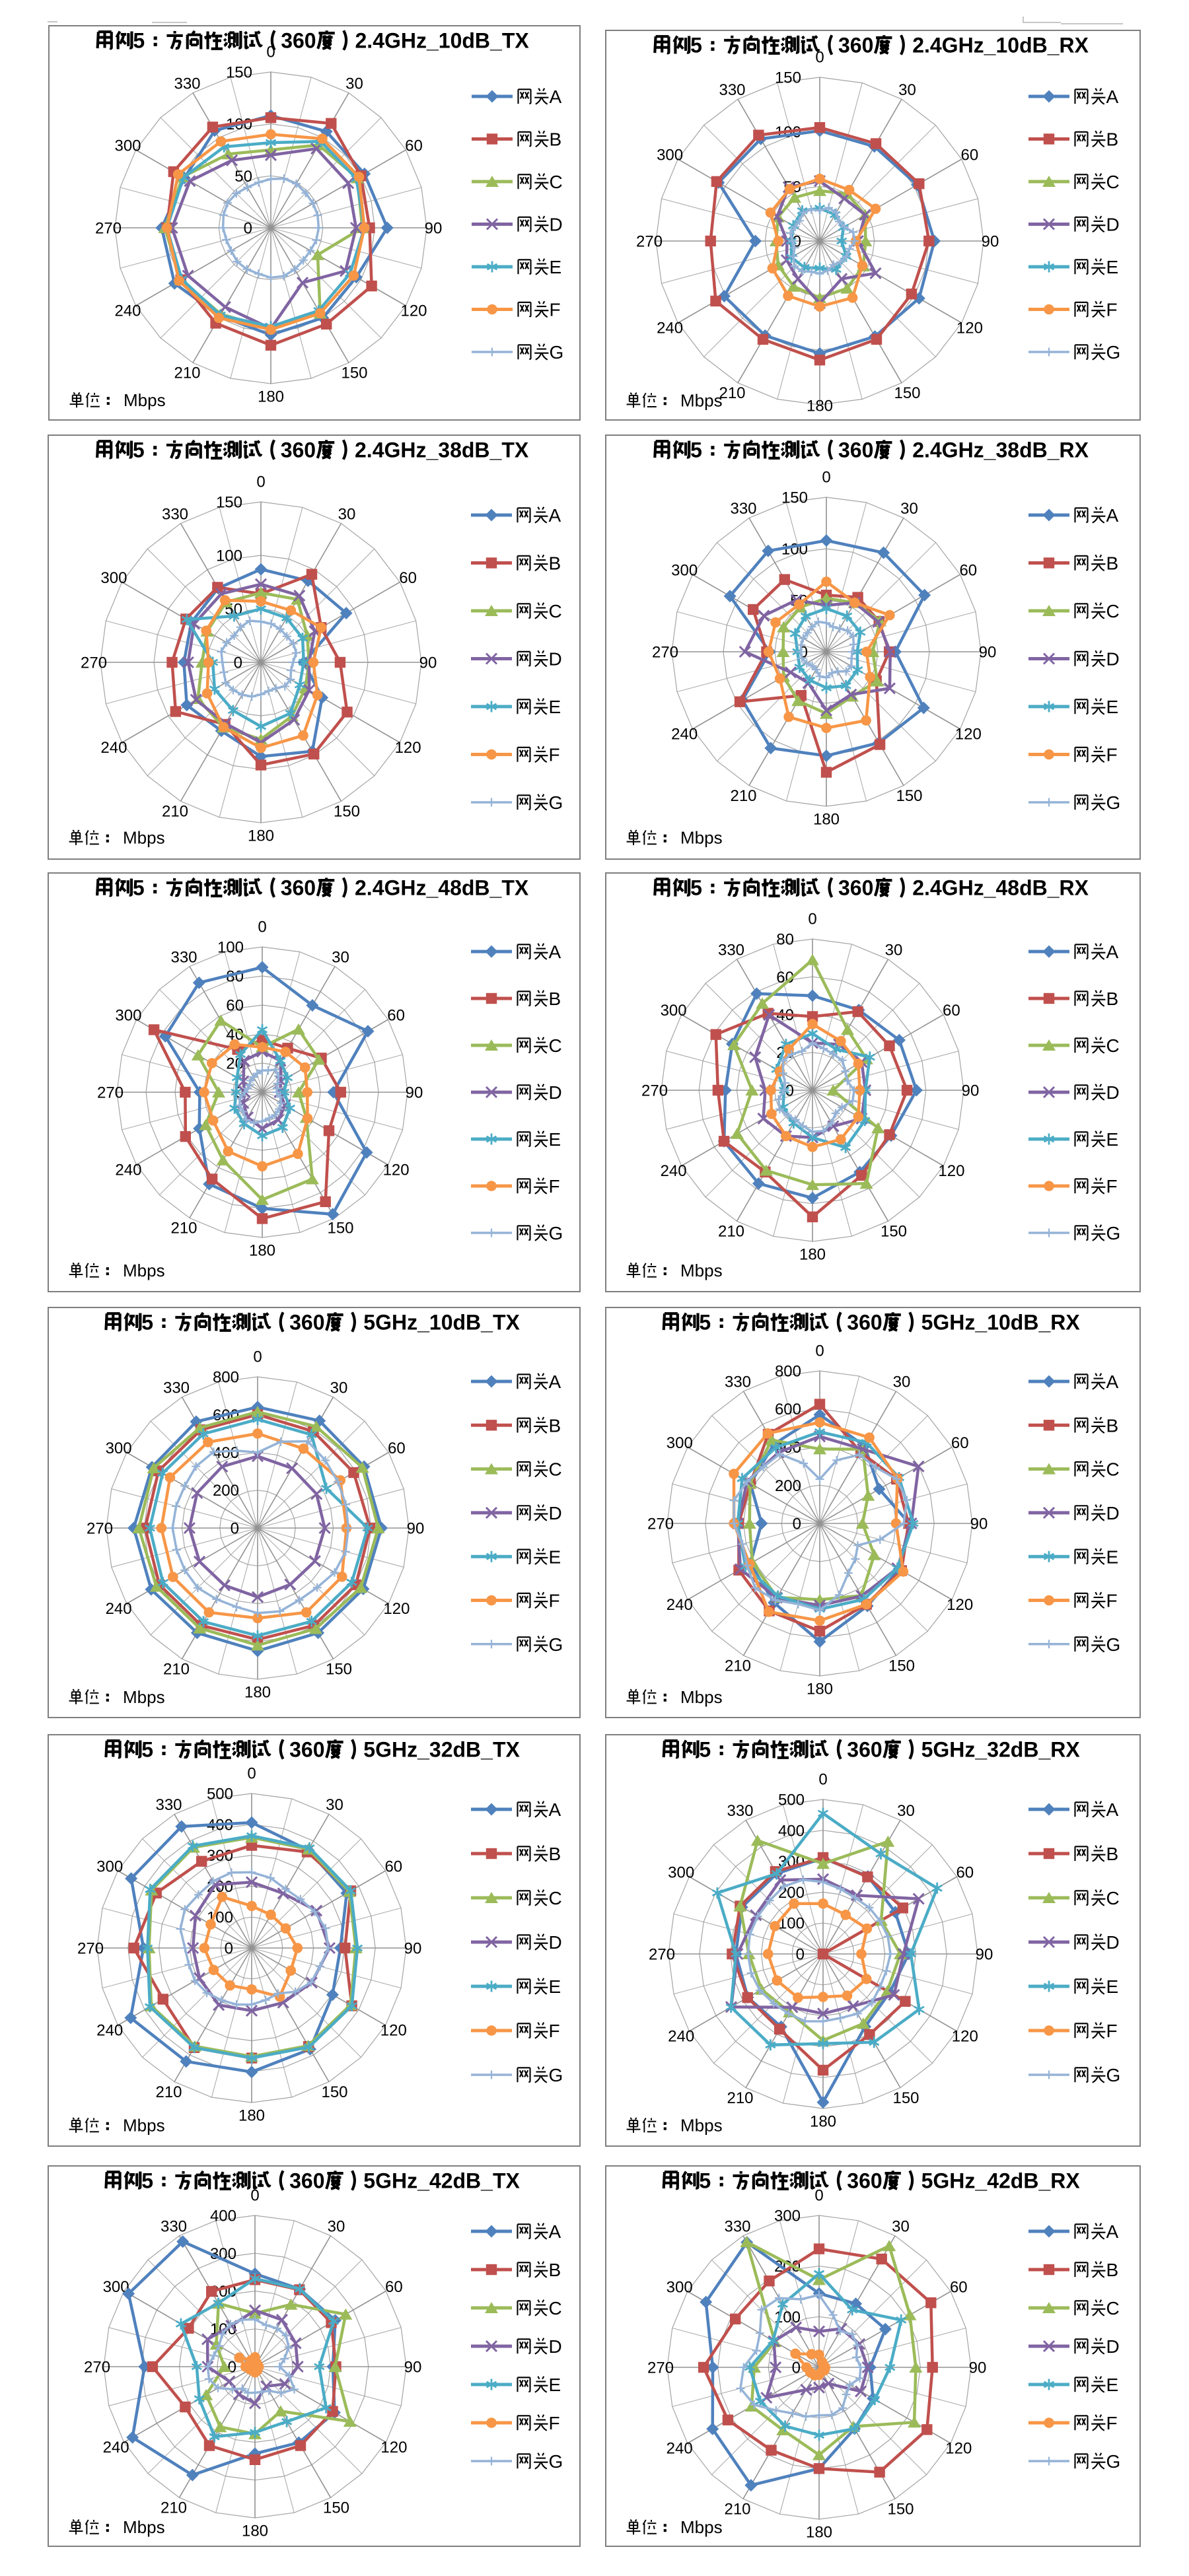 The width and height of the screenshot is (1189, 2576). I want to click on svg-text: 400, so click(791, 1831).